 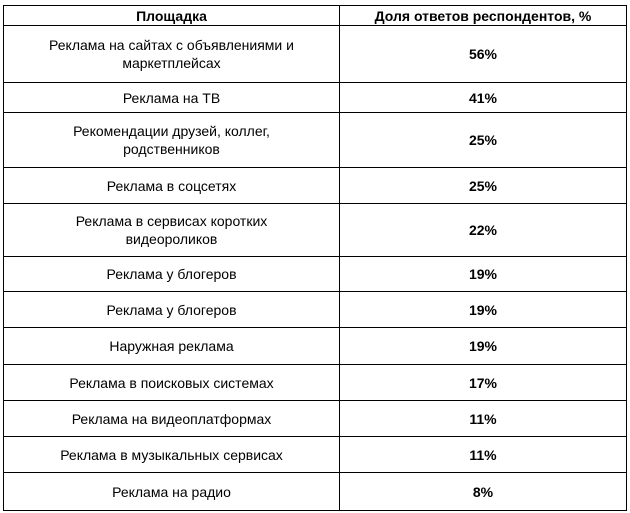 What do you see at coordinates (483, 230) in the screenshot?
I see `share-cell: 22%` at bounding box center [483, 230].